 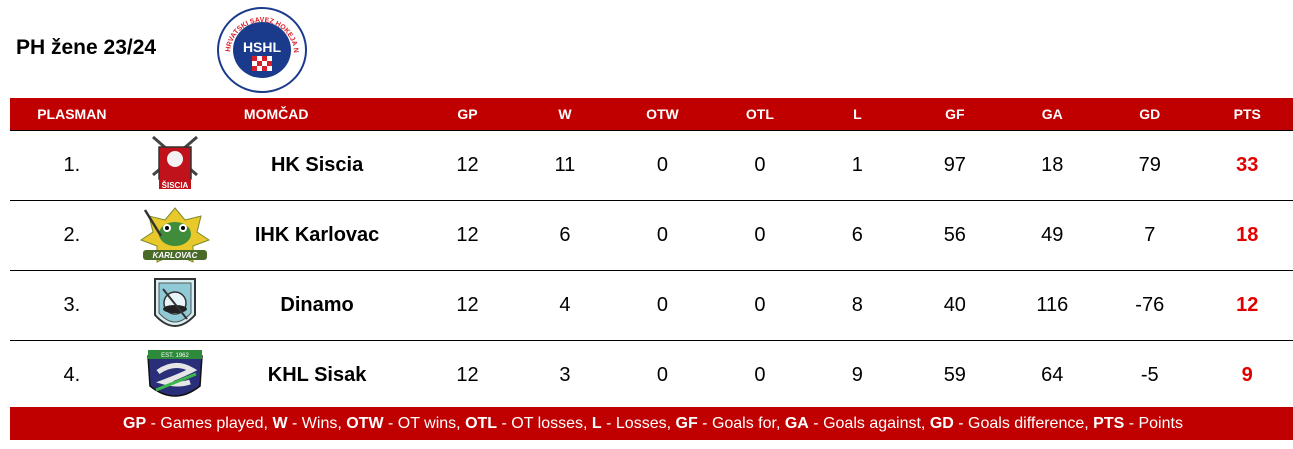 I want to click on dinamo-logo-icon, so click(x=174, y=302).